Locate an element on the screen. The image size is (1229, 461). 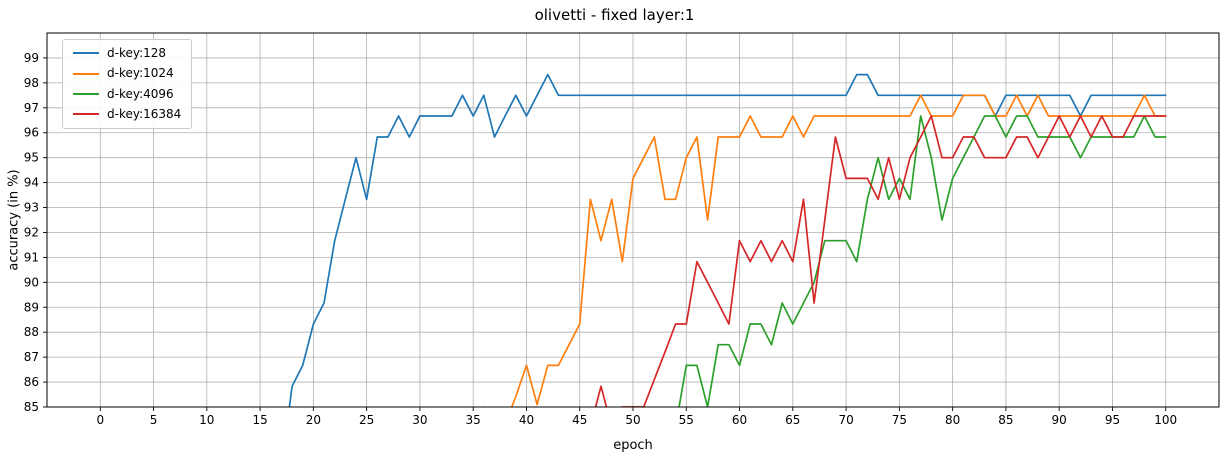
y-tick-label: 99 is located at coordinates (31, 58).